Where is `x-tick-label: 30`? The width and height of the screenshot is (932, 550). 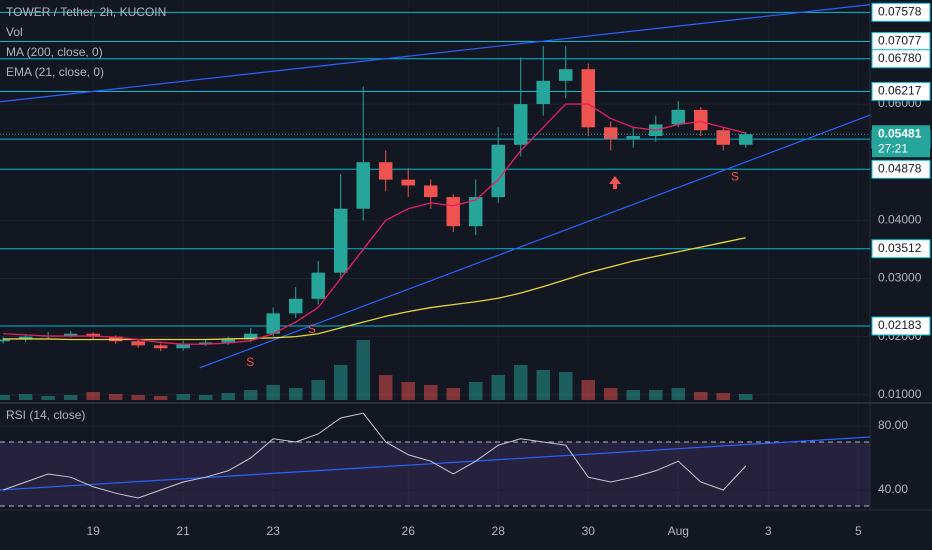 x-tick-label: 30 is located at coordinates (589, 531).